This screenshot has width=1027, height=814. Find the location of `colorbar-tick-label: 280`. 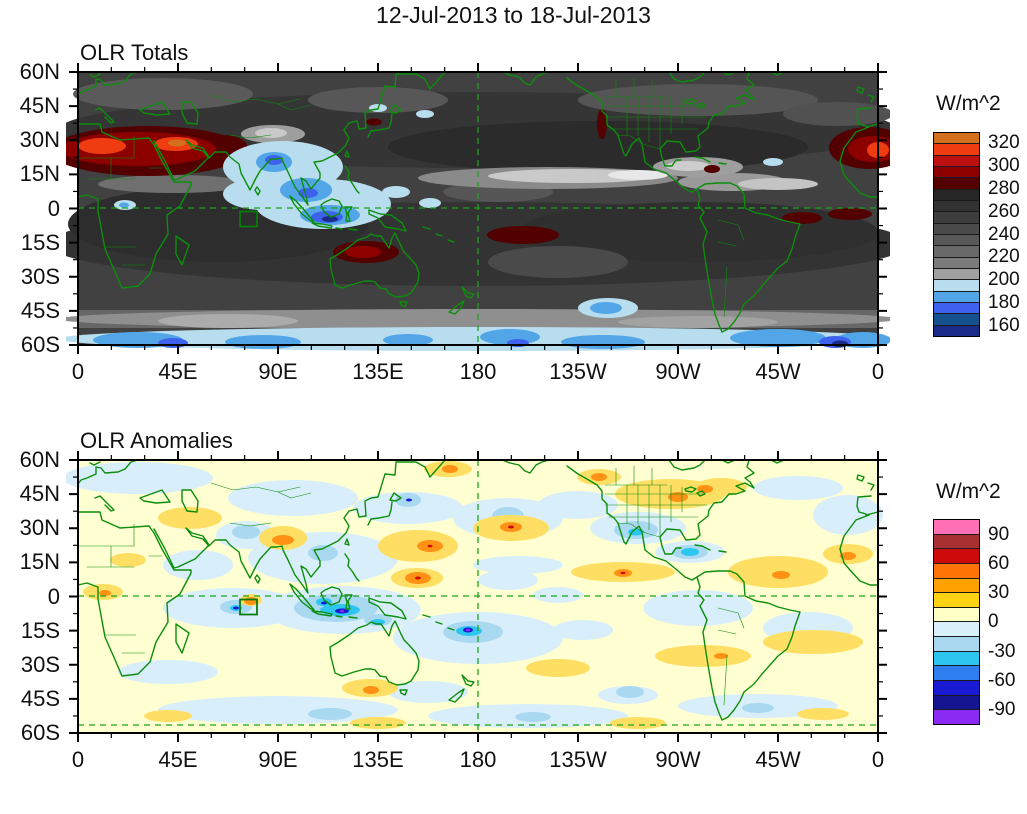

colorbar-tick-label: 280 is located at coordinates (1004, 188).